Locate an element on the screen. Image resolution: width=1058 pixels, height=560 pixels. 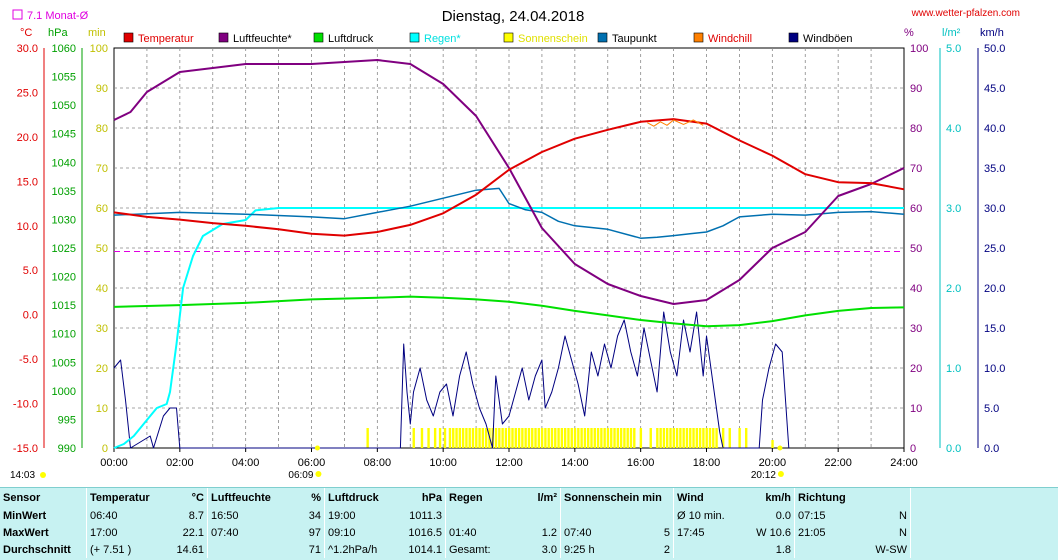
x-tick-label: 16:00 is located at coordinates (641, 463).